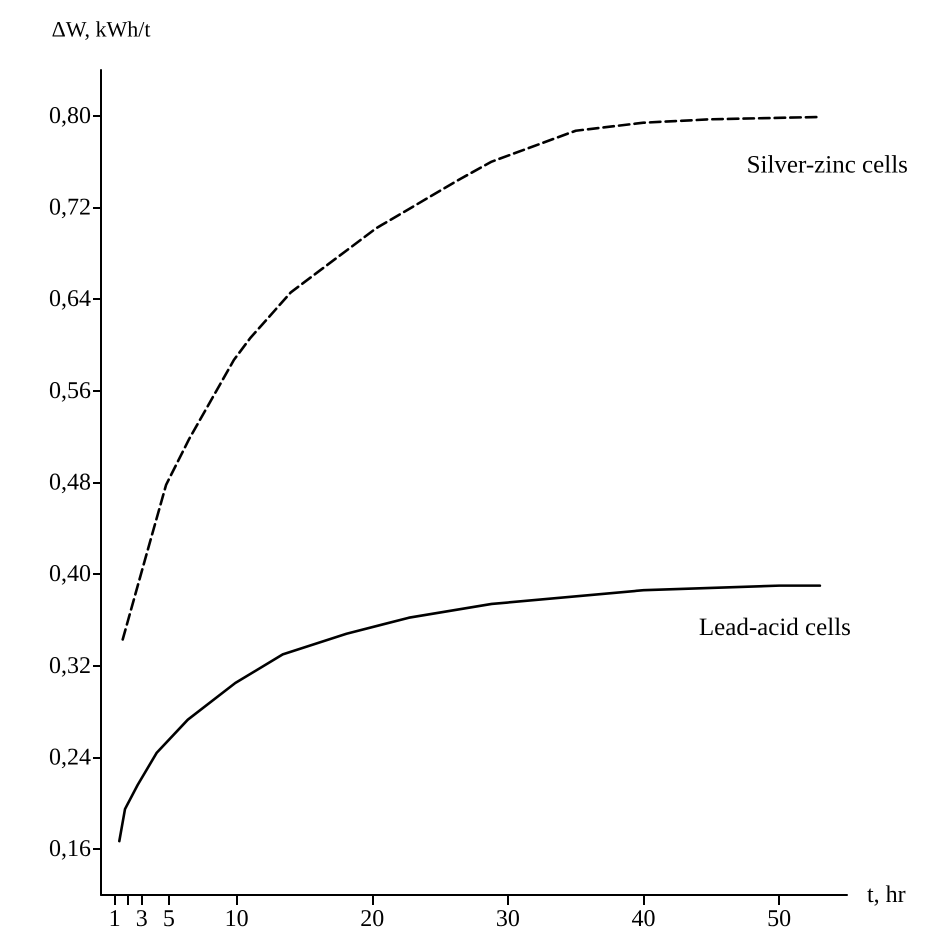 This screenshot has width=951, height=952. I want to click on series-label: Lead-acid cells, so click(774, 628).